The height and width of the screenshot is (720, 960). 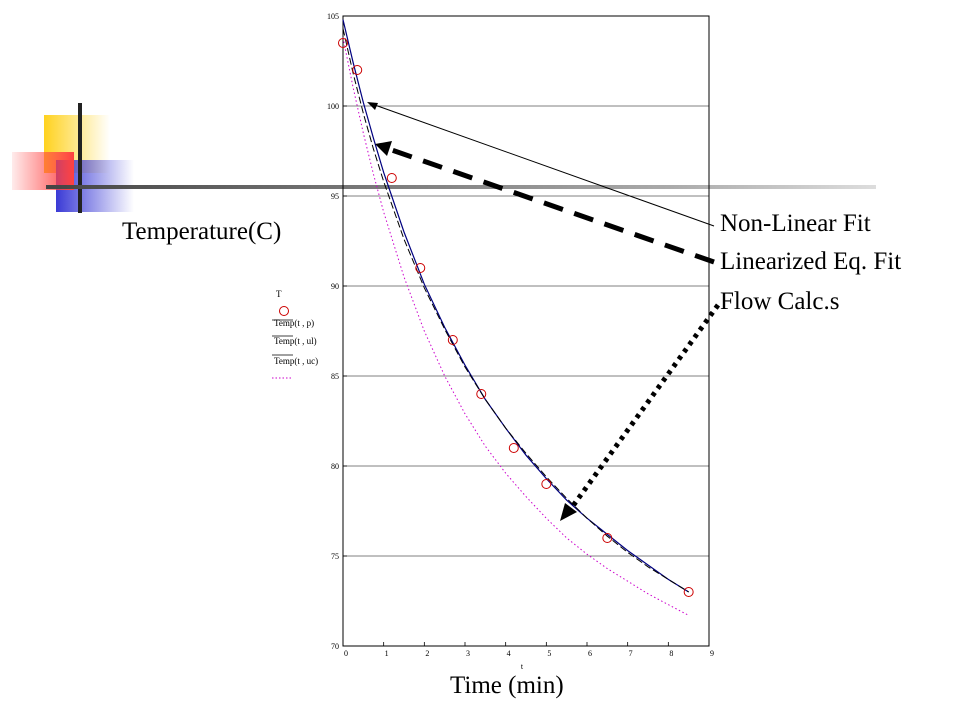 I want to click on arrow-nonlinear, so click(x=543, y=165).